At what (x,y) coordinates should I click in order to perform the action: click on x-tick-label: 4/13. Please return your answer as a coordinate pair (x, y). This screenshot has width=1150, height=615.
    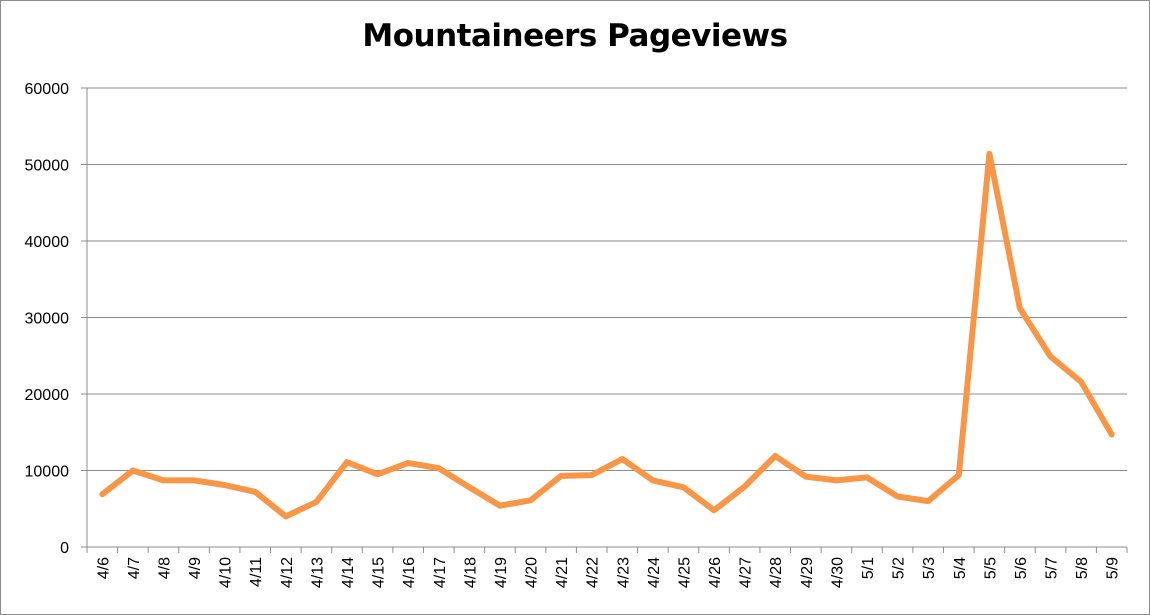
    Looking at the image, I should click on (317, 572).